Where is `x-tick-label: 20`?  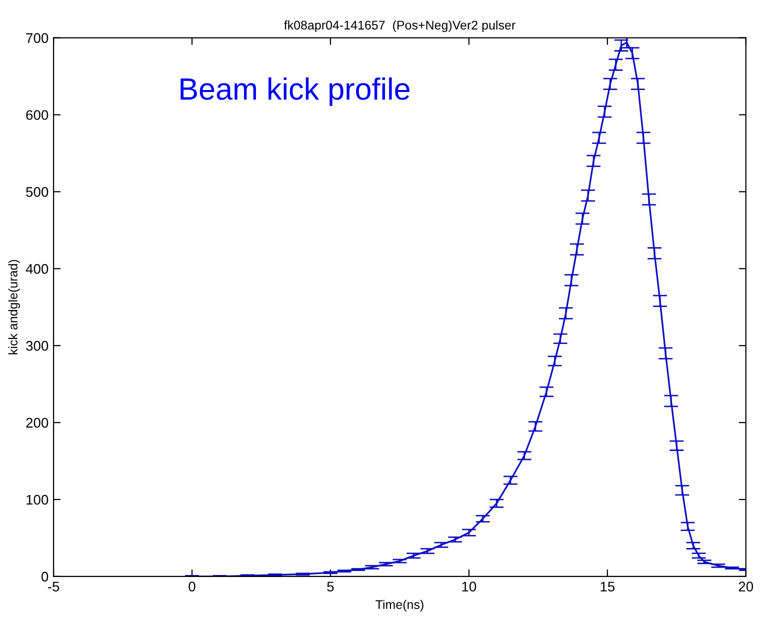
x-tick-label: 20 is located at coordinates (746, 587).